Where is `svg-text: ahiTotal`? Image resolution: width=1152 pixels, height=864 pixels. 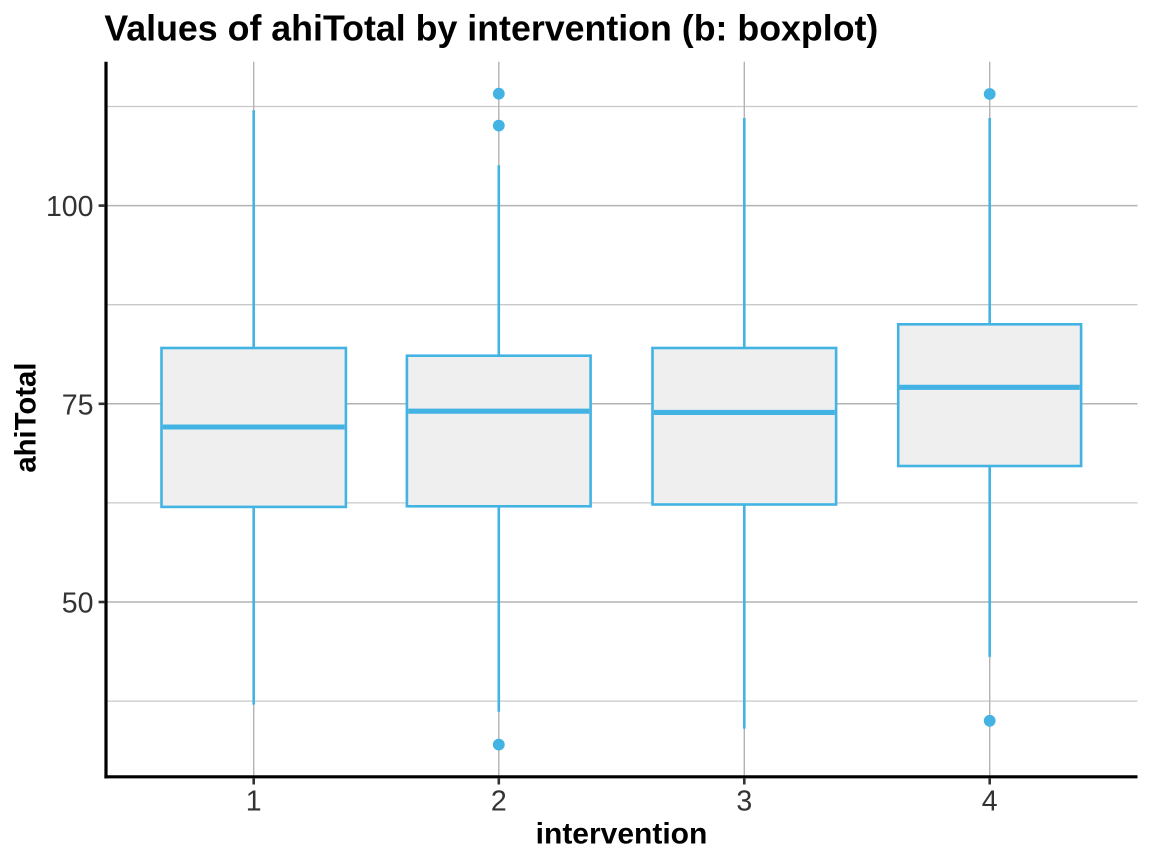 svg-text: ahiTotal is located at coordinates (26, 418).